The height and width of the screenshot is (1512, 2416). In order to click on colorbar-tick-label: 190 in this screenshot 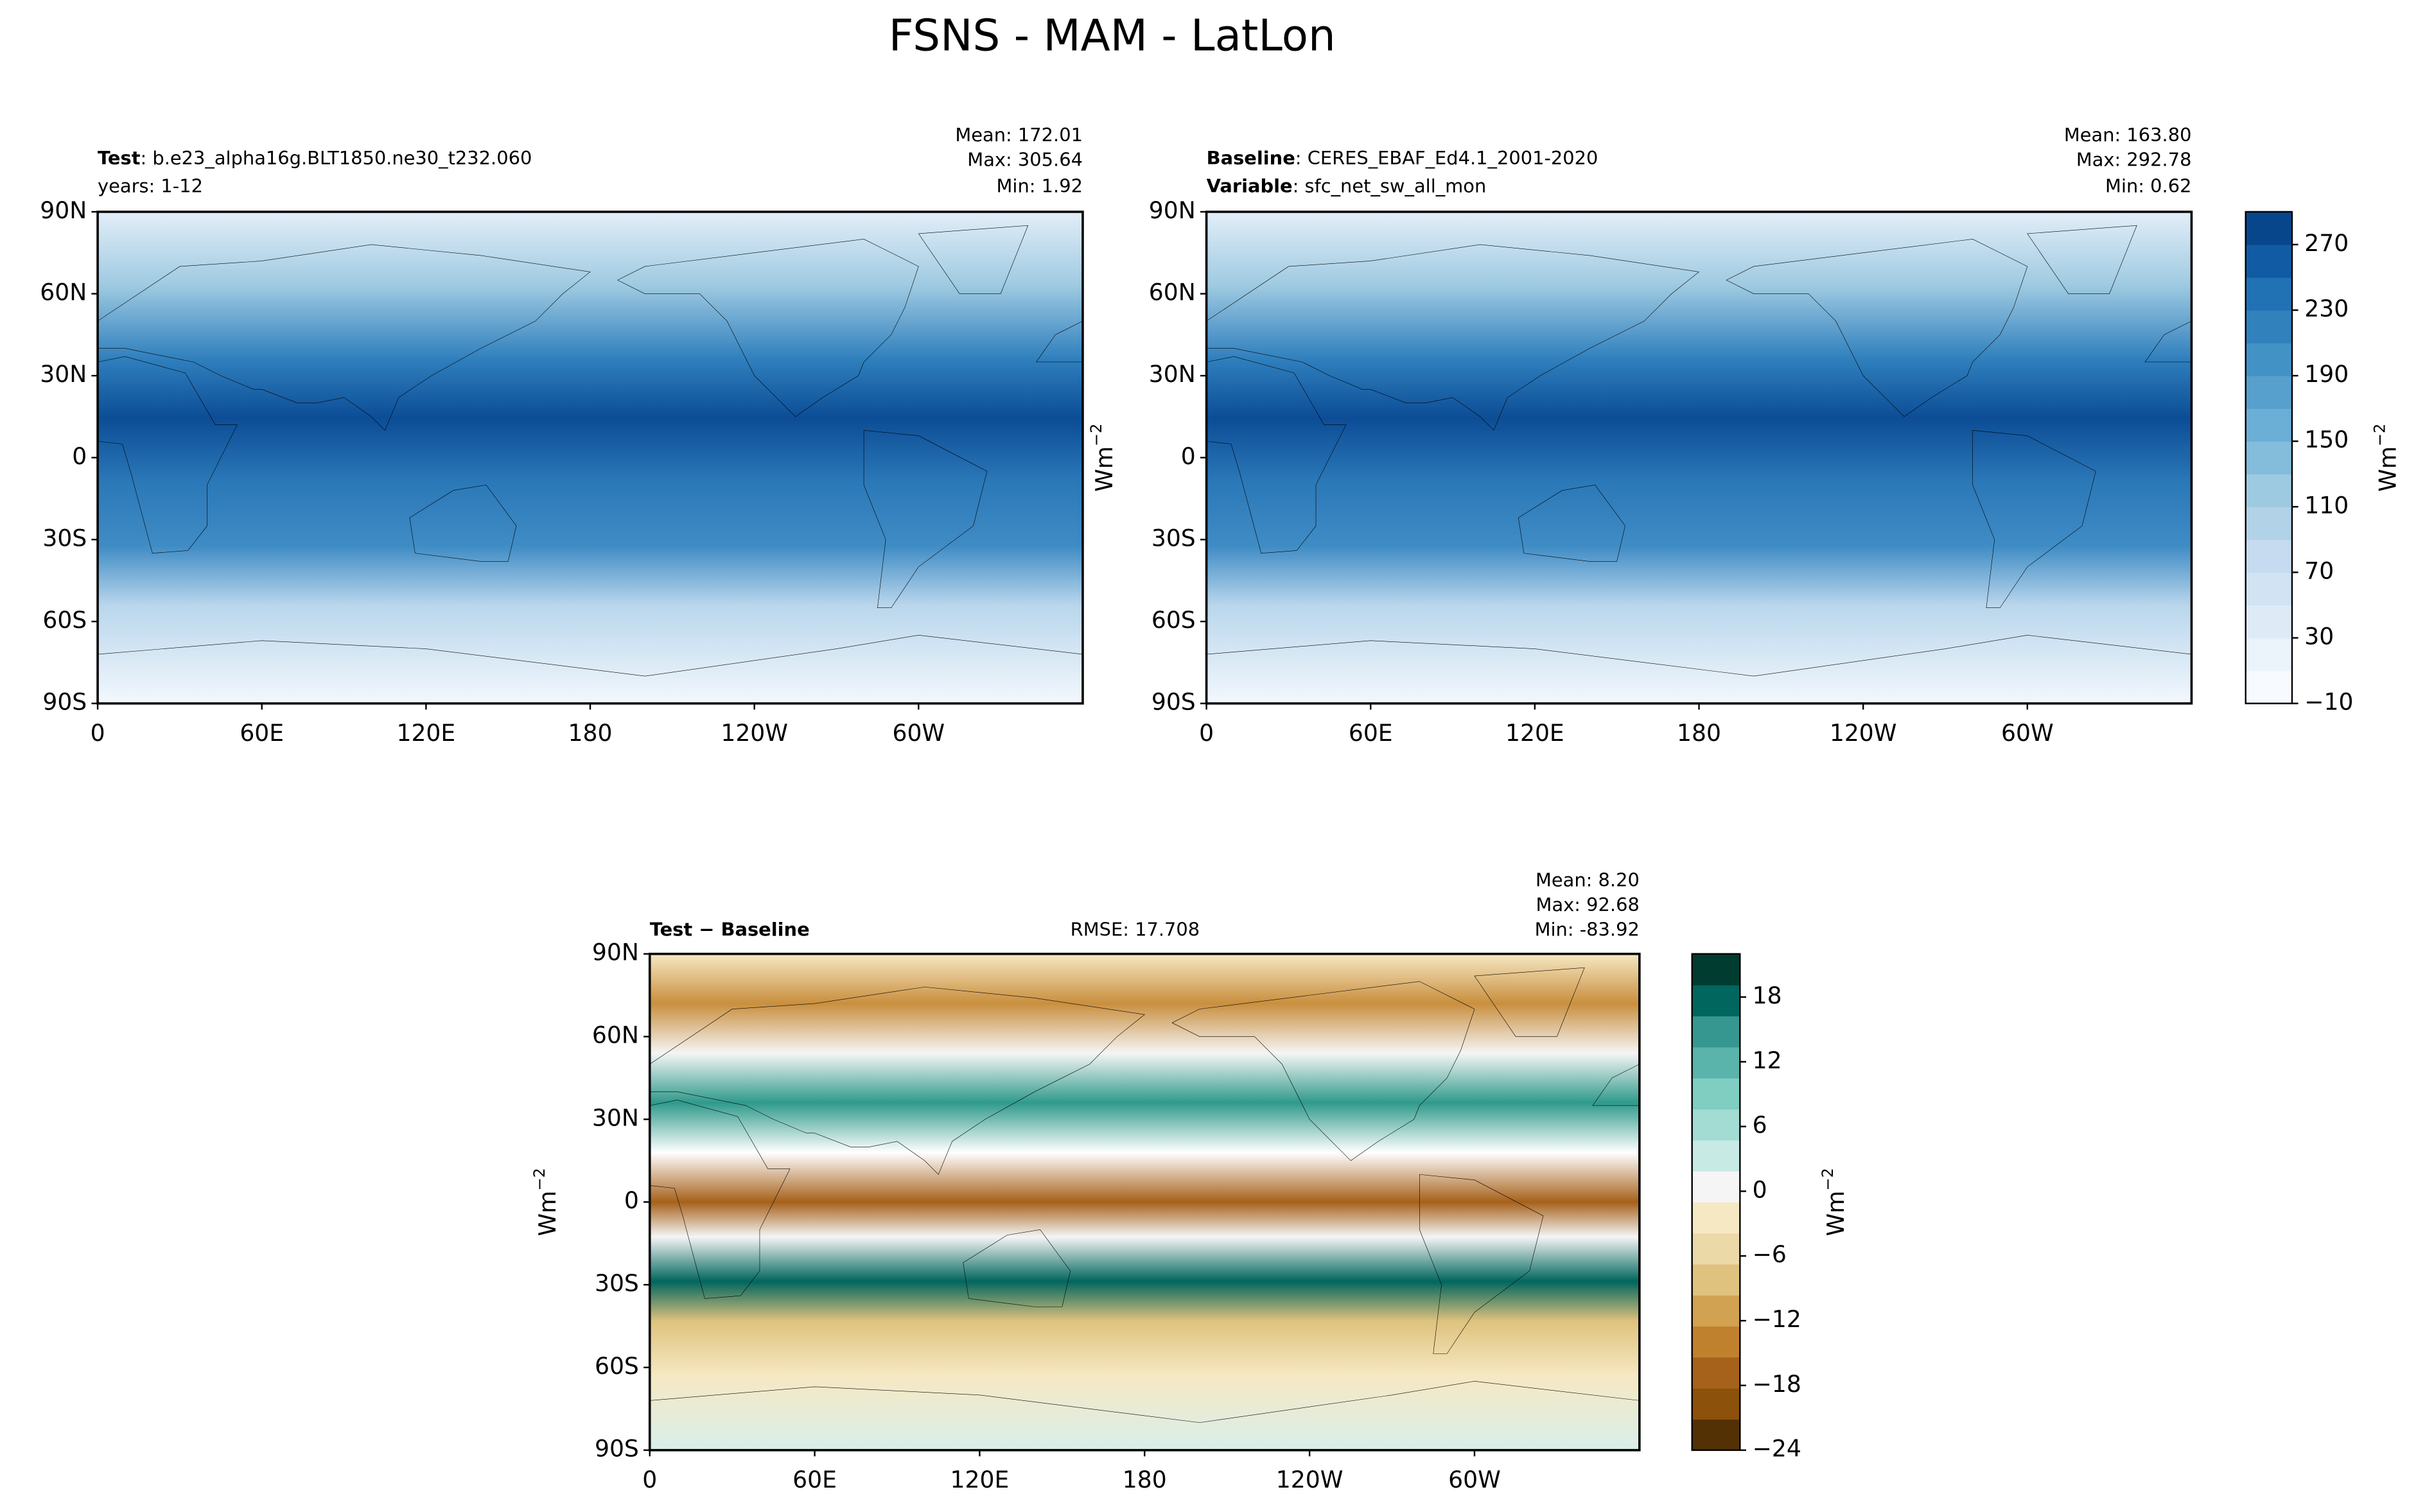, I will do `click(2326, 374)`.